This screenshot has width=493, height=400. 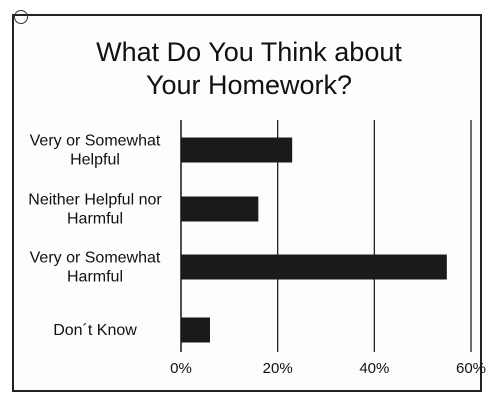 What do you see at coordinates (95, 200) in the screenshot?
I see `category-label-1-0: Neither Helpful nor` at bounding box center [95, 200].